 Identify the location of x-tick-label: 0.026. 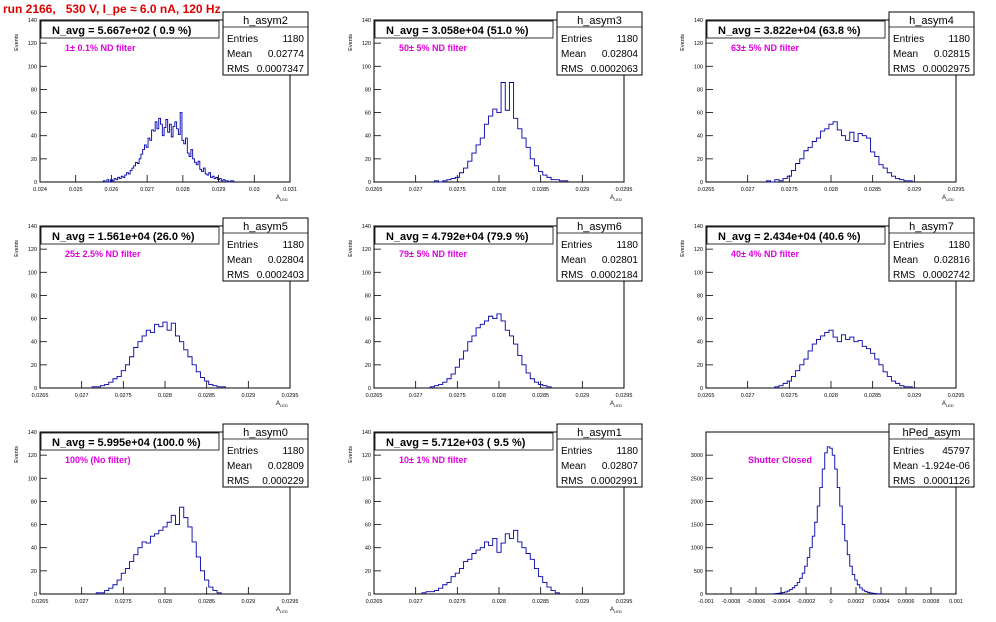
(112, 190).